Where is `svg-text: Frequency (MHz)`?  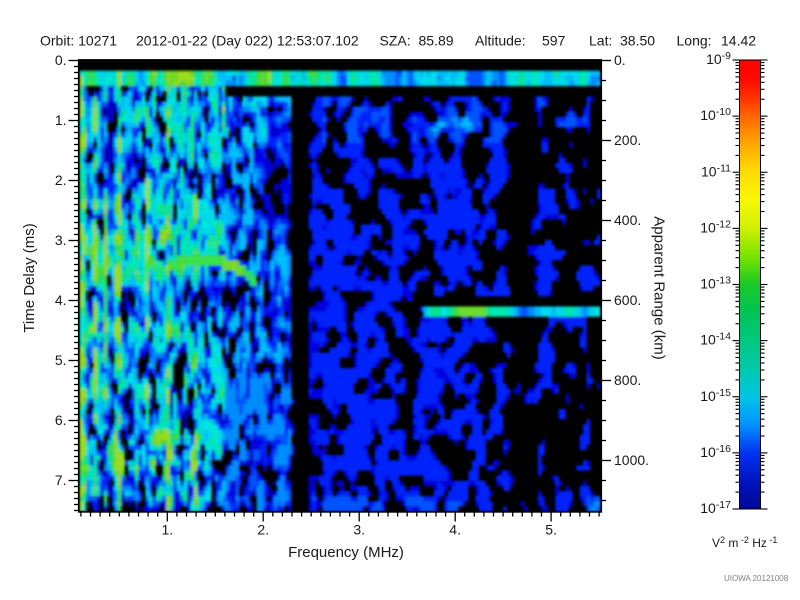 svg-text: Frequency (MHz) is located at coordinates (346, 552).